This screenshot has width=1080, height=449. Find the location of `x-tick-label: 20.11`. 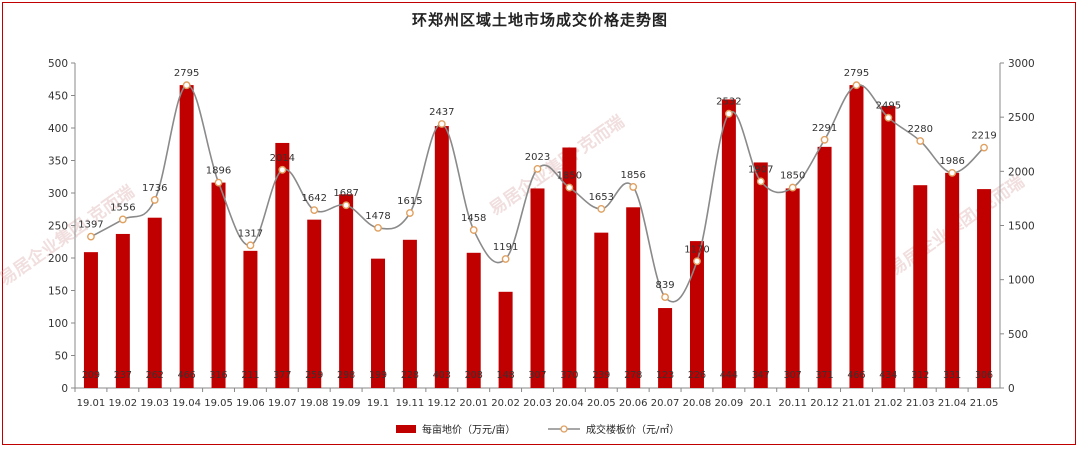

x-tick-label: 20.11 is located at coordinates (792, 403).